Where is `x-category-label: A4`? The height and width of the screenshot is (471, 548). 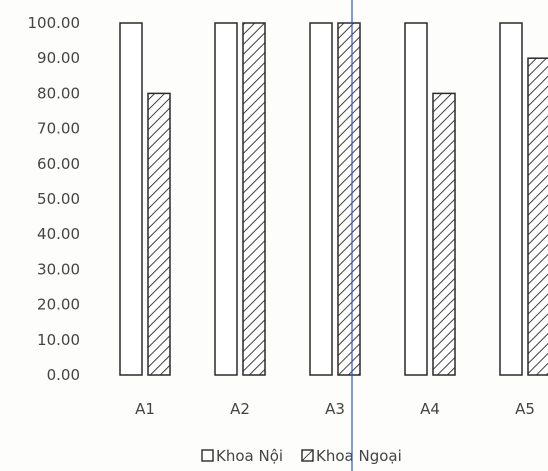
x-category-label: A4 is located at coordinates (430, 409).